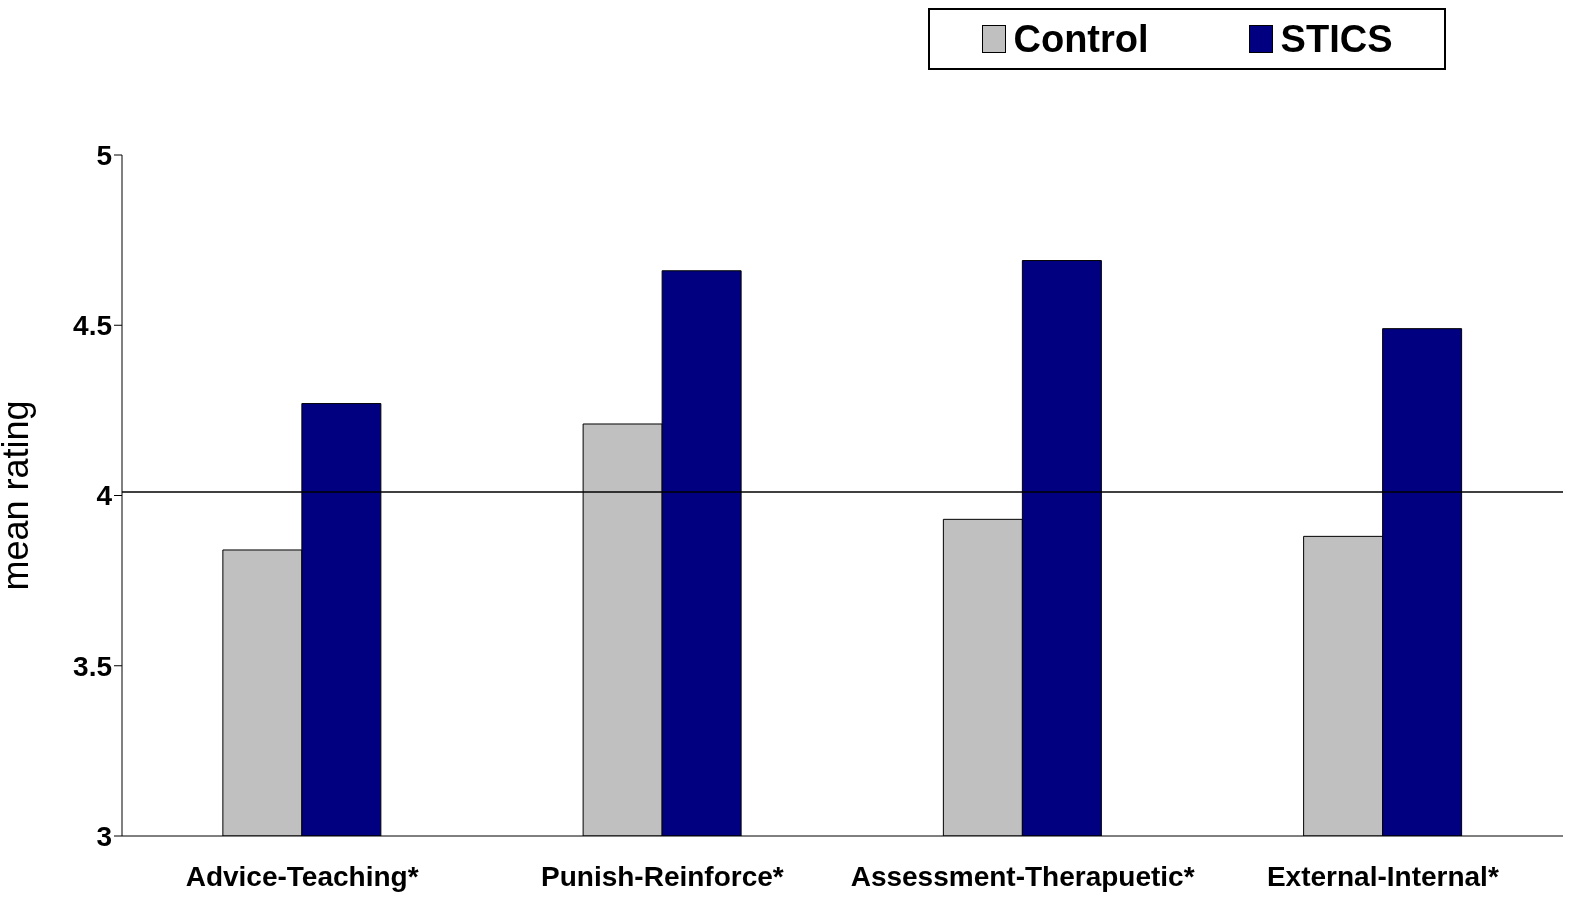 This screenshot has height=912, width=1569. I want to click on legend-label: STICS, so click(1336, 39).